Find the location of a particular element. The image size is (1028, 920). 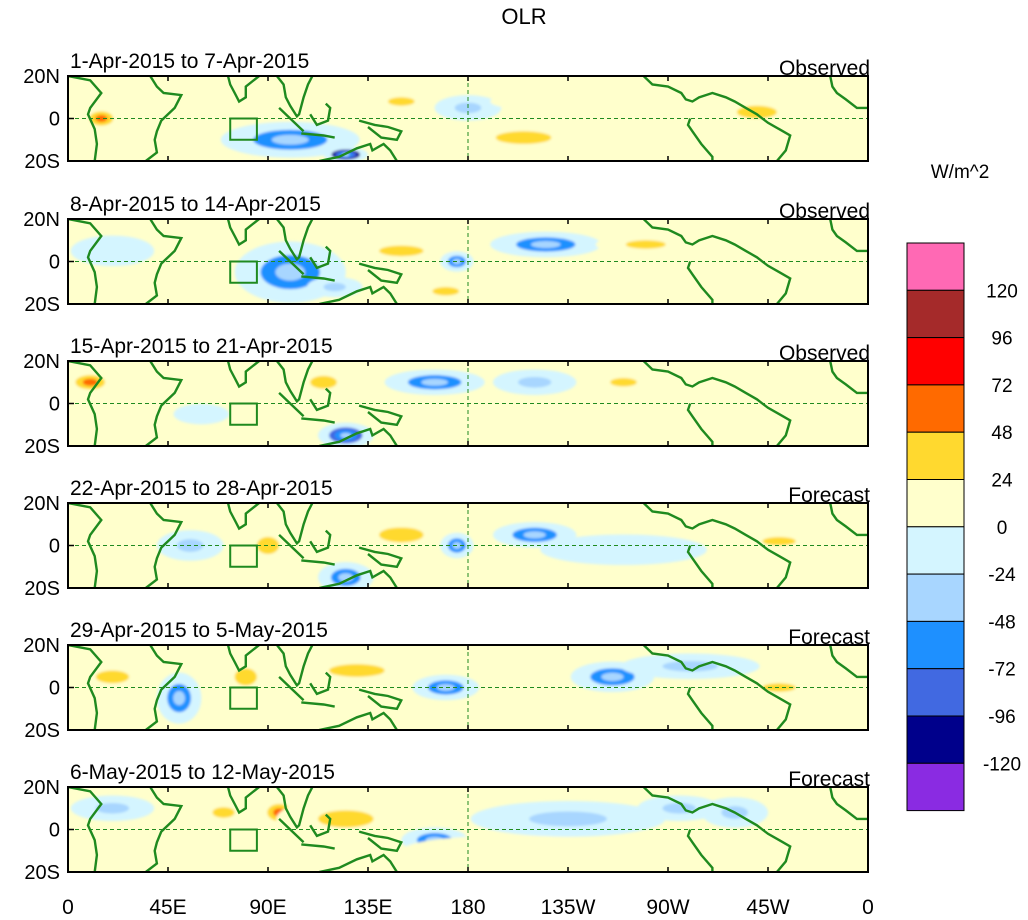

x-tick-label: 0 is located at coordinates (68, 907).